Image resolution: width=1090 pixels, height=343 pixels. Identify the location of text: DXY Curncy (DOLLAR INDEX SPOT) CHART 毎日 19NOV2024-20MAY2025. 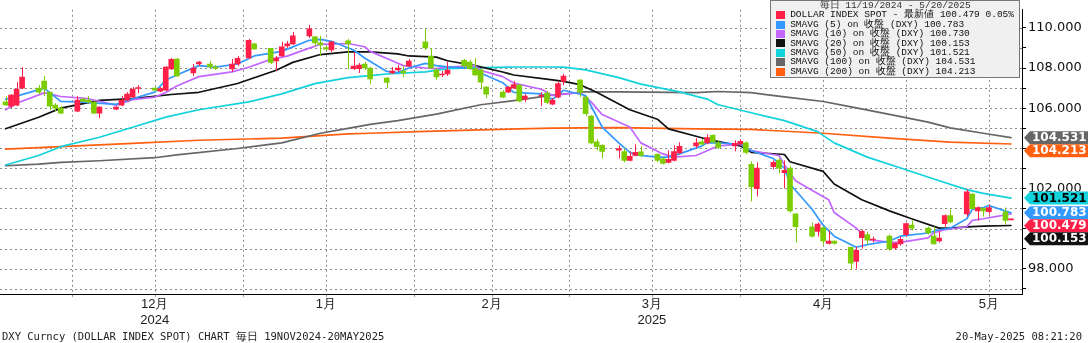
(193, 336).